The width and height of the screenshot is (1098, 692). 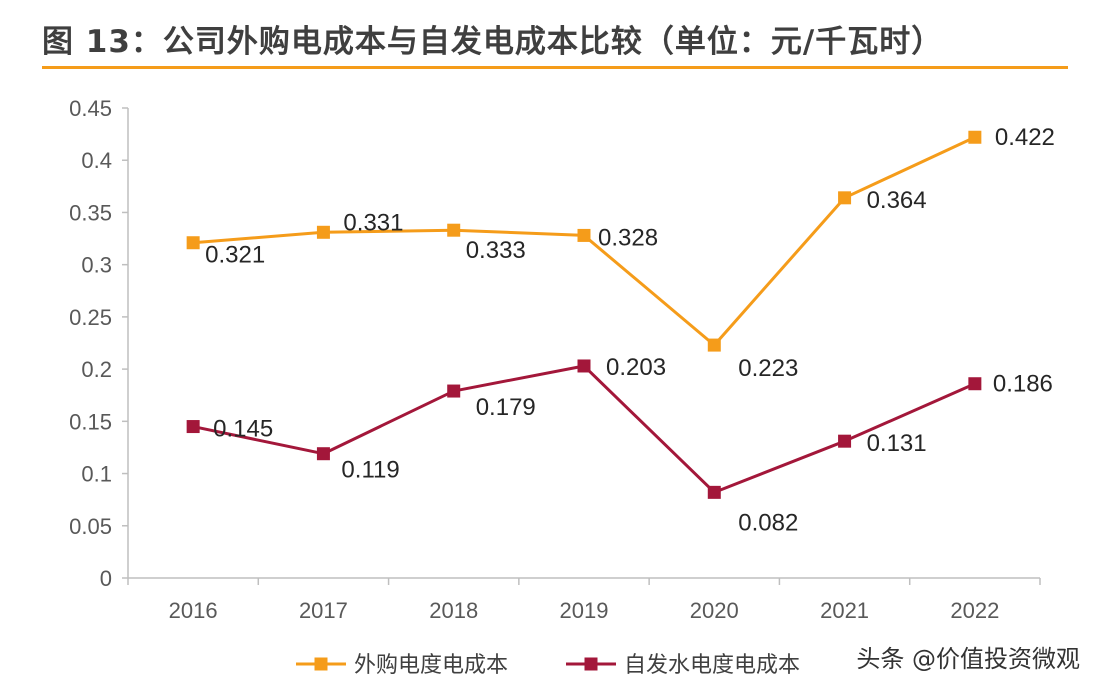 What do you see at coordinates (968, 659) in the screenshot?
I see `watermark: 头条 @价值投资微观` at bounding box center [968, 659].